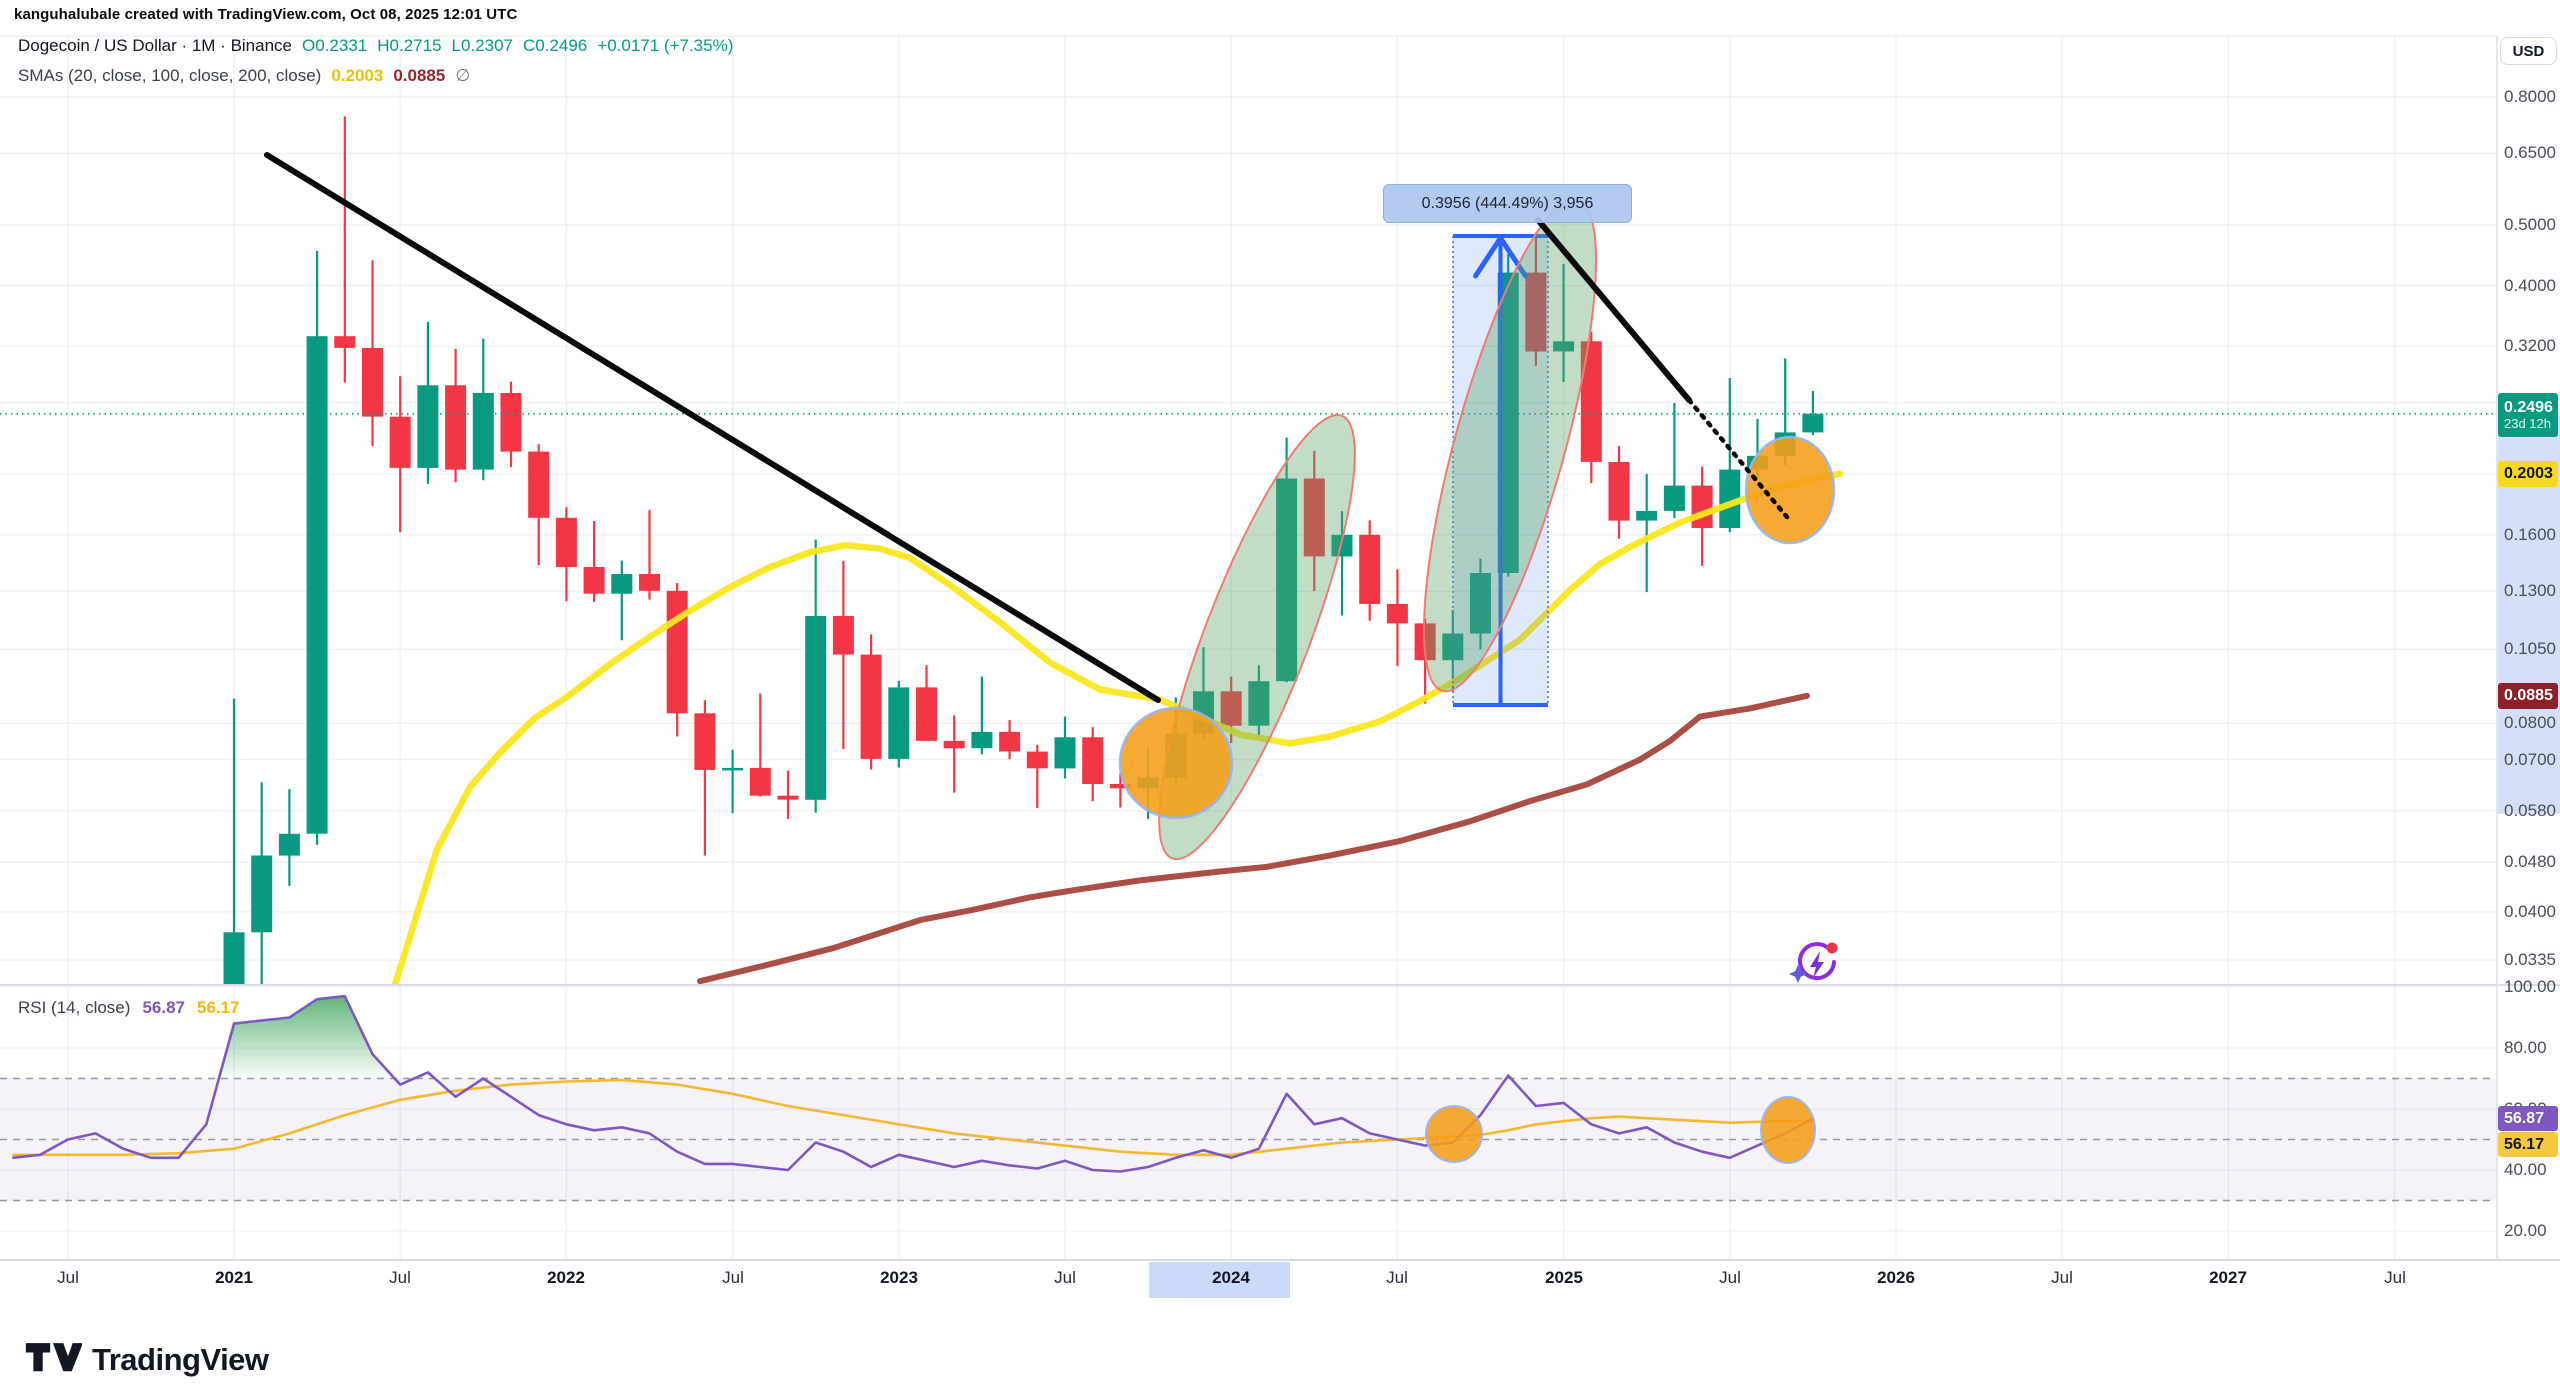 This screenshot has height=1385, width=2560. What do you see at coordinates (2525, 1169) in the screenshot?
I see `rsi-axis-label: 40.00` at bounding box center [2525, 1169].